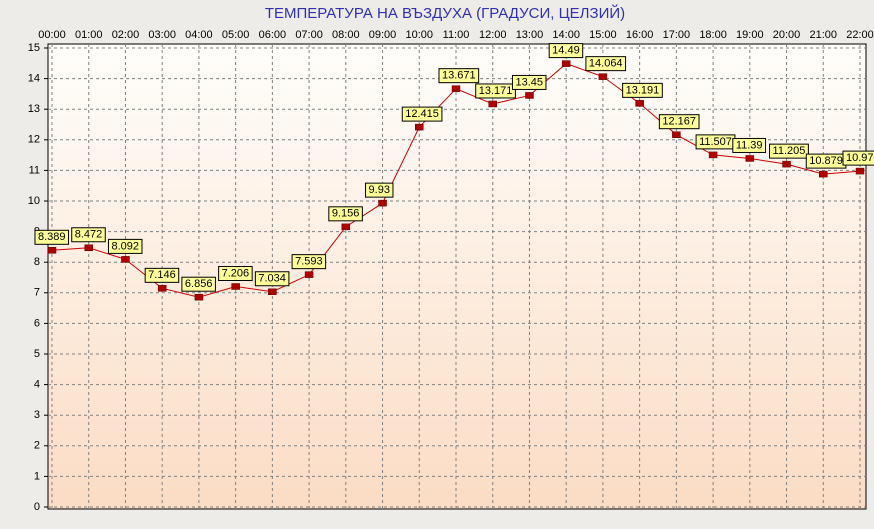 The height and width of the screenshot is (529, 874). Describe the element at coordinates (34, 48) in the screenshot. I see `y-tick-label: 15` at that location.